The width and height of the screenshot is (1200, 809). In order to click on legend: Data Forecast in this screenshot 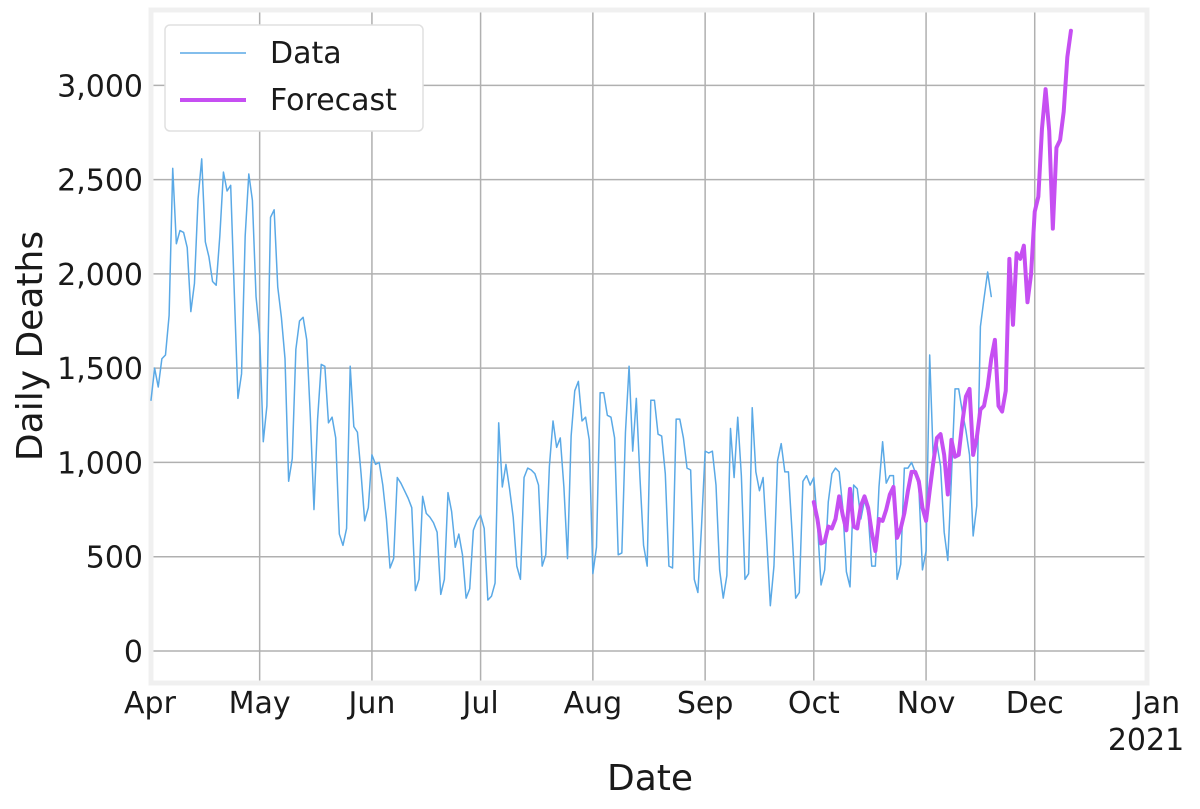, I will do `click(294, 78)`.